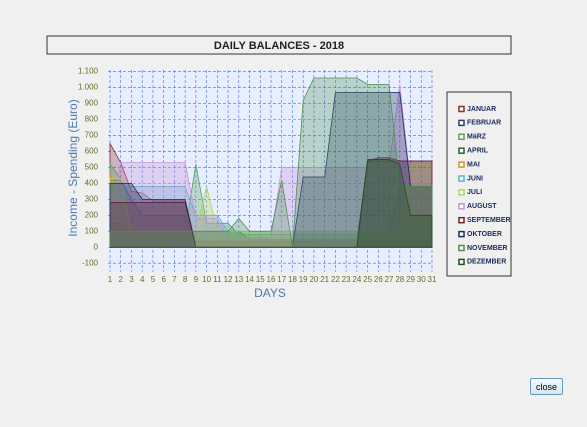  What do you see at coordinates (271, 279) in the screenshot?
I see `x-tick-label: 16` at bounding box center [271, 279].